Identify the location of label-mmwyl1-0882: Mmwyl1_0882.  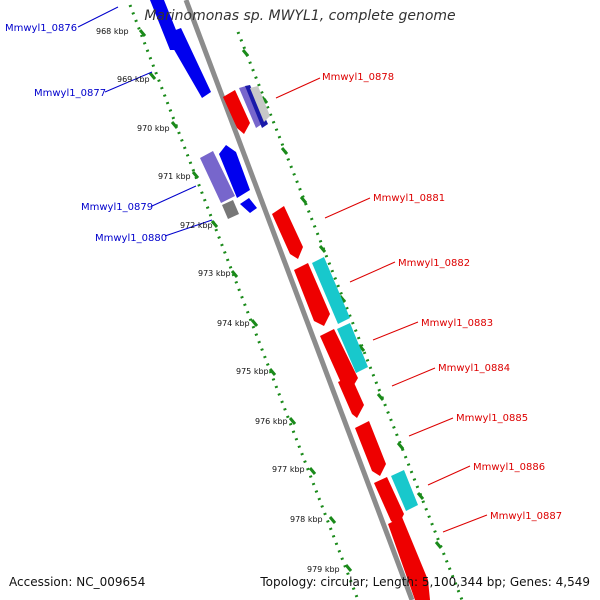
(434, 263).